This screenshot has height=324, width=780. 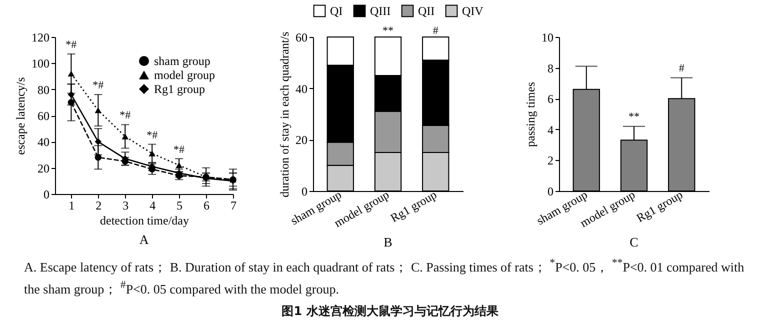 I want to click on y-tick-label: 6, so click(x=551, y=99).